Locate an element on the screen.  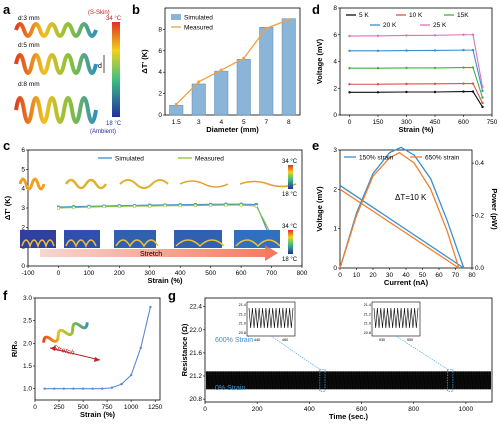
g-inset-0-ytick-3: 21.4 is located at coordinates (242, 305).